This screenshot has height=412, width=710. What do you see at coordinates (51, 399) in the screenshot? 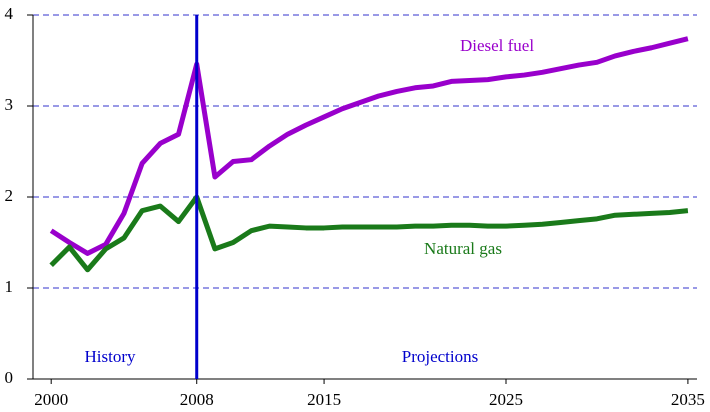
I see `x-tick-label: 2000` at bounding box center [51, 399].